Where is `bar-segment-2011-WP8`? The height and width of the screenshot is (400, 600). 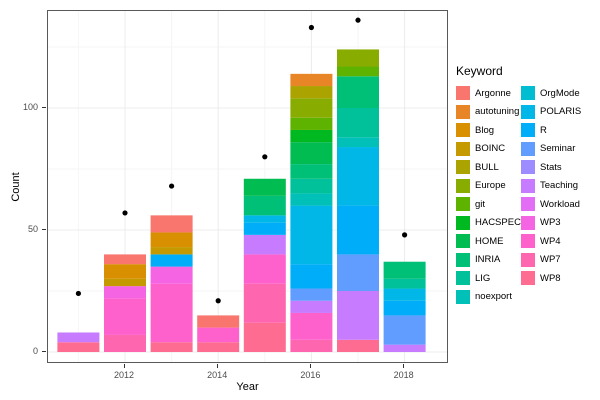 bar-segment-2011-WP8 is located at coordinates (78, 347).